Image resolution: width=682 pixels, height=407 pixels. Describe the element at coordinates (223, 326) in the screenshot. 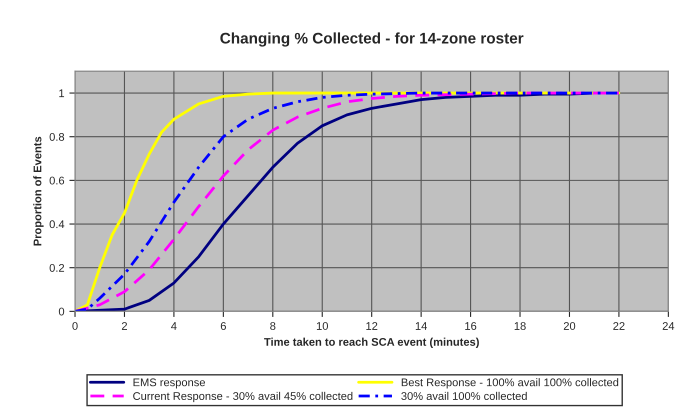

I see `x-tick-label: 6` at that location.